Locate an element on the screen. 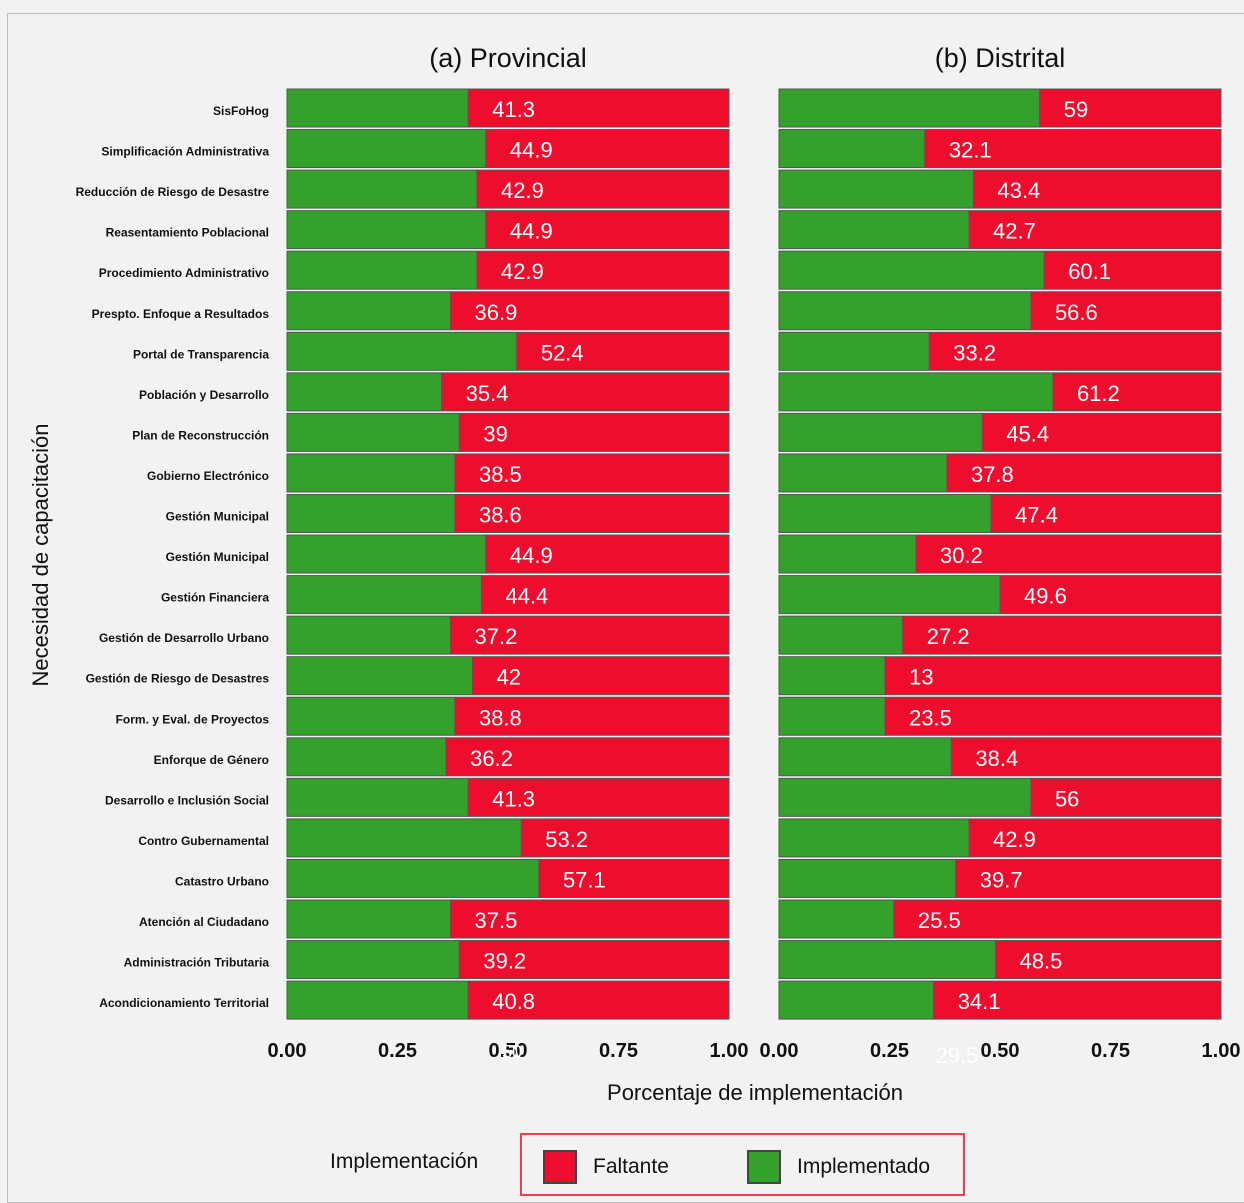 Image resolution: width=1244 pixels, height=1203 pixels. category-label: Atención al Ciudadano is located at coordinates (204, 922).